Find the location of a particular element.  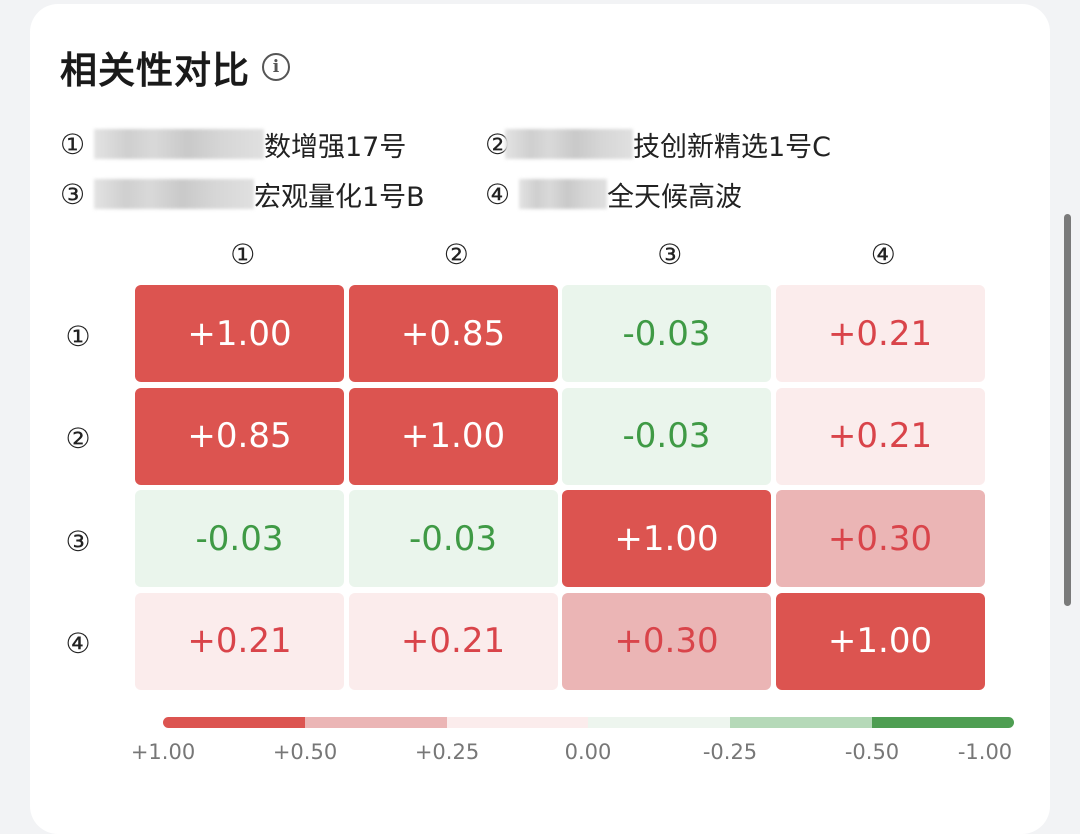

legend-number: ④ is located at coordinates (498, 194).